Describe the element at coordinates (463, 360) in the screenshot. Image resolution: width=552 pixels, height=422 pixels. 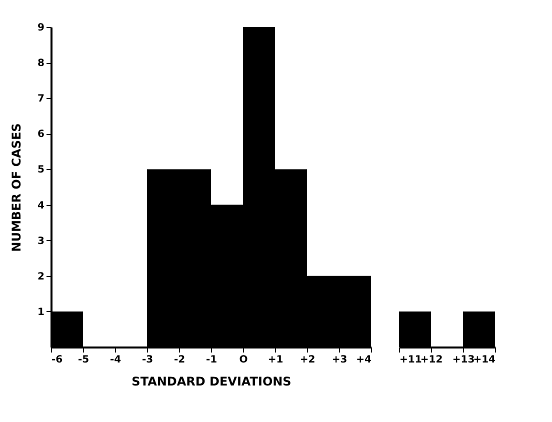
I see `x-tick-label: +13` at that location.